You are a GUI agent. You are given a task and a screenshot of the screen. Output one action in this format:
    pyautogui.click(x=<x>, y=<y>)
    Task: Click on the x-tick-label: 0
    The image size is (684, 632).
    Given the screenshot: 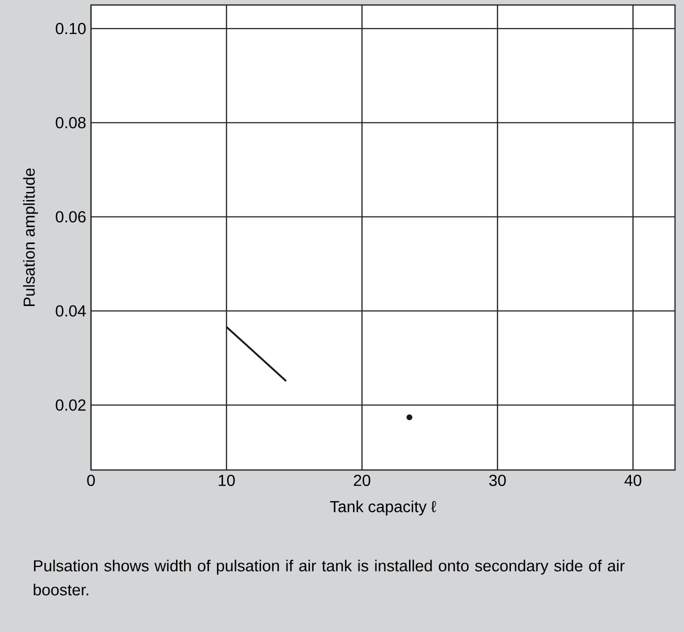 What is the action you would take?
    pyautogui.click(x=91, y=480)
    